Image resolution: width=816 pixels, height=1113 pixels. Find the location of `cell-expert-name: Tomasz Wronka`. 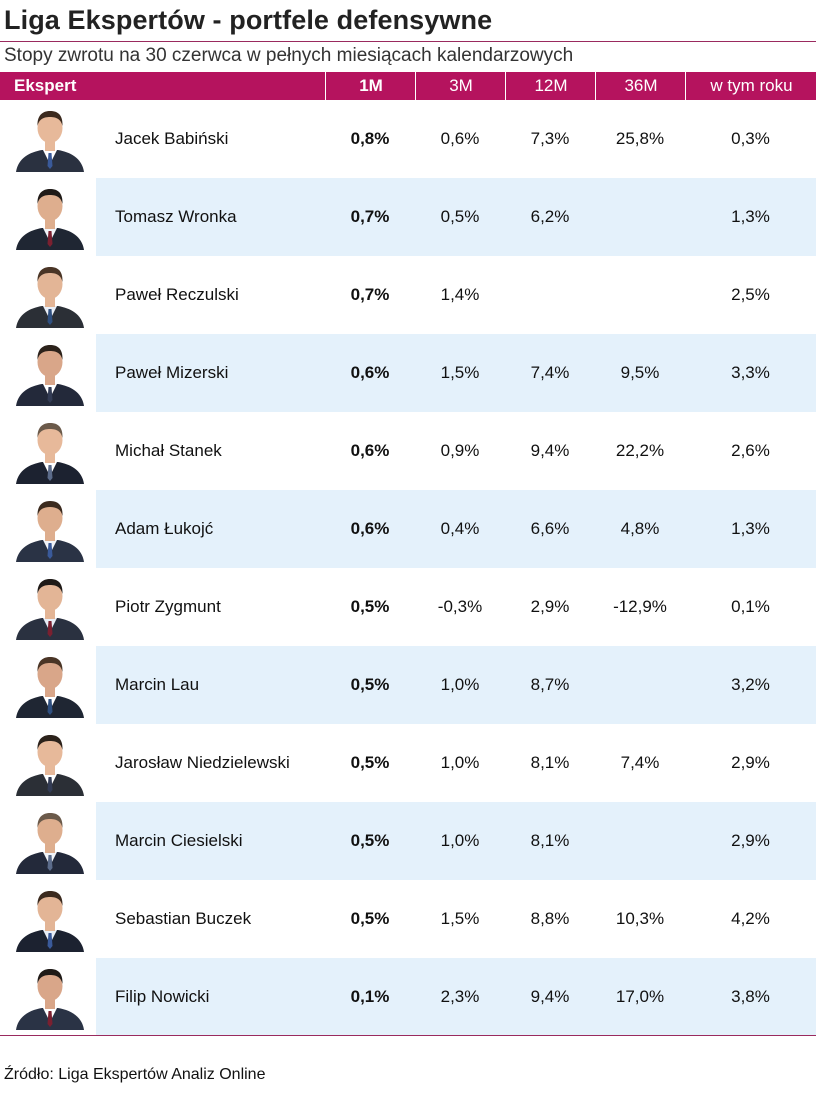

cell-expert-name: Tomasz Wronka is located at coordinates (176, 216).